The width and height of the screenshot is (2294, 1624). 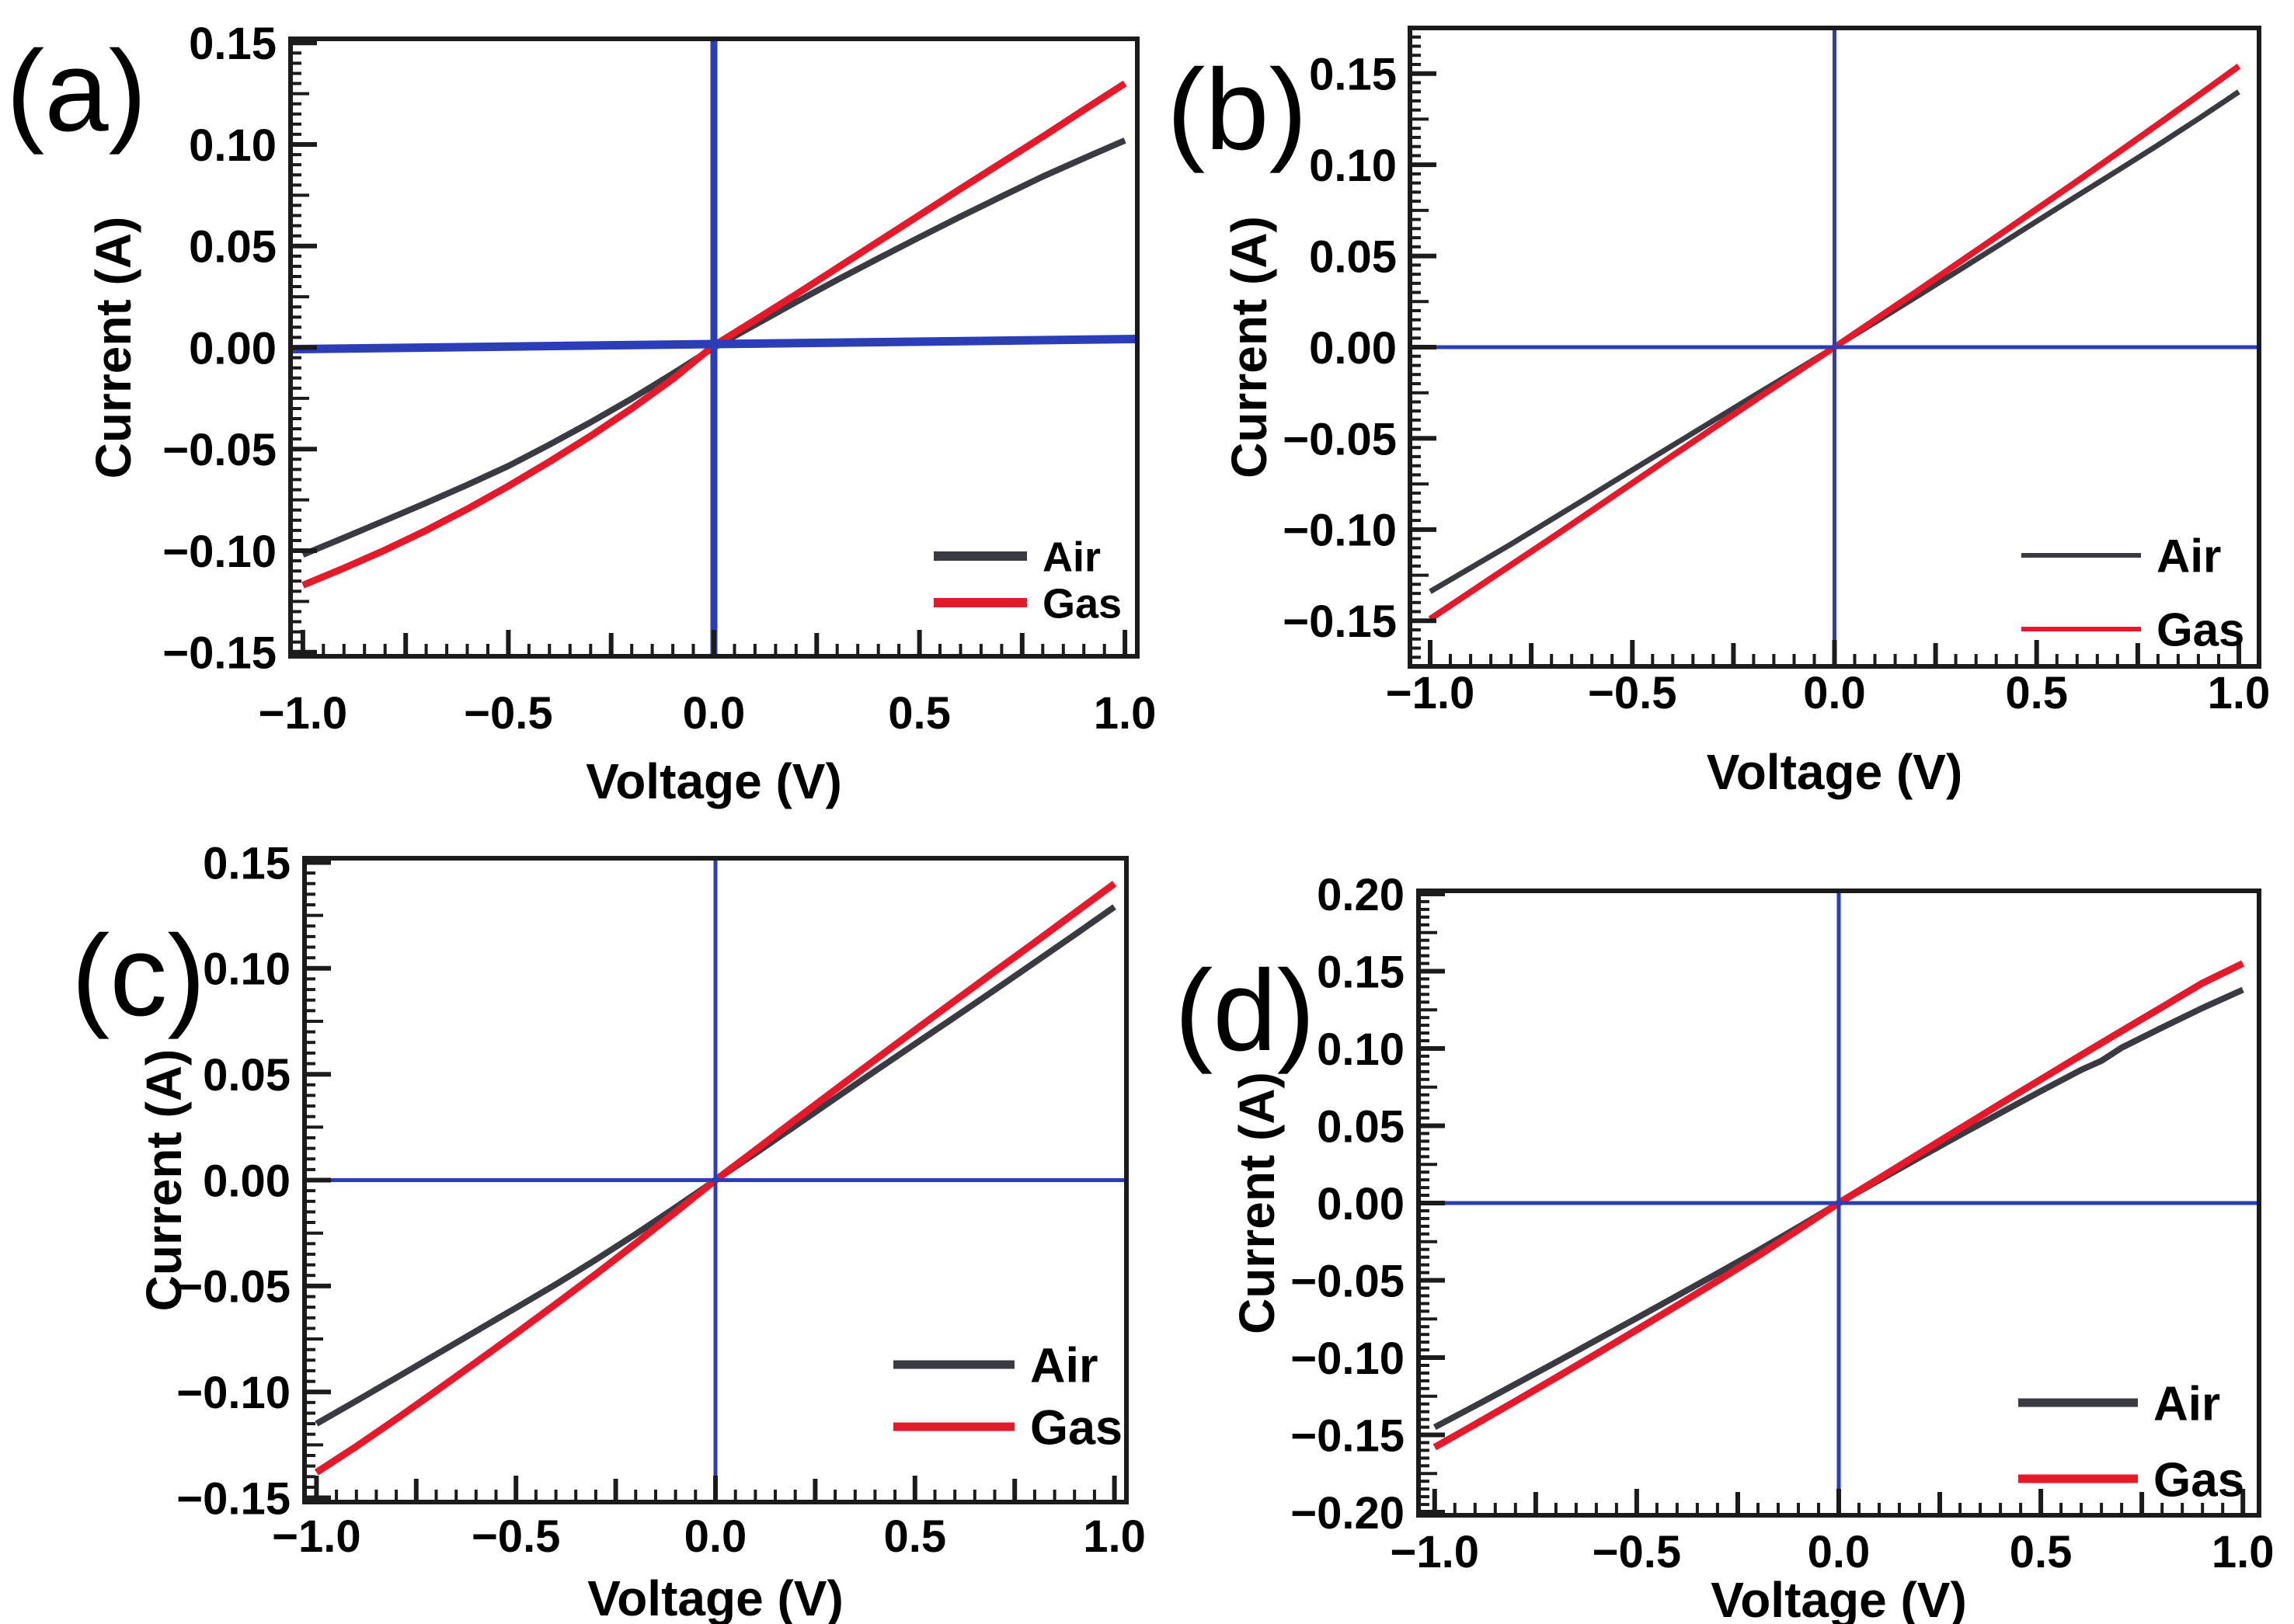 I want to click on y-tick-label-d: −0.20, so click(x=1347, y=1513).